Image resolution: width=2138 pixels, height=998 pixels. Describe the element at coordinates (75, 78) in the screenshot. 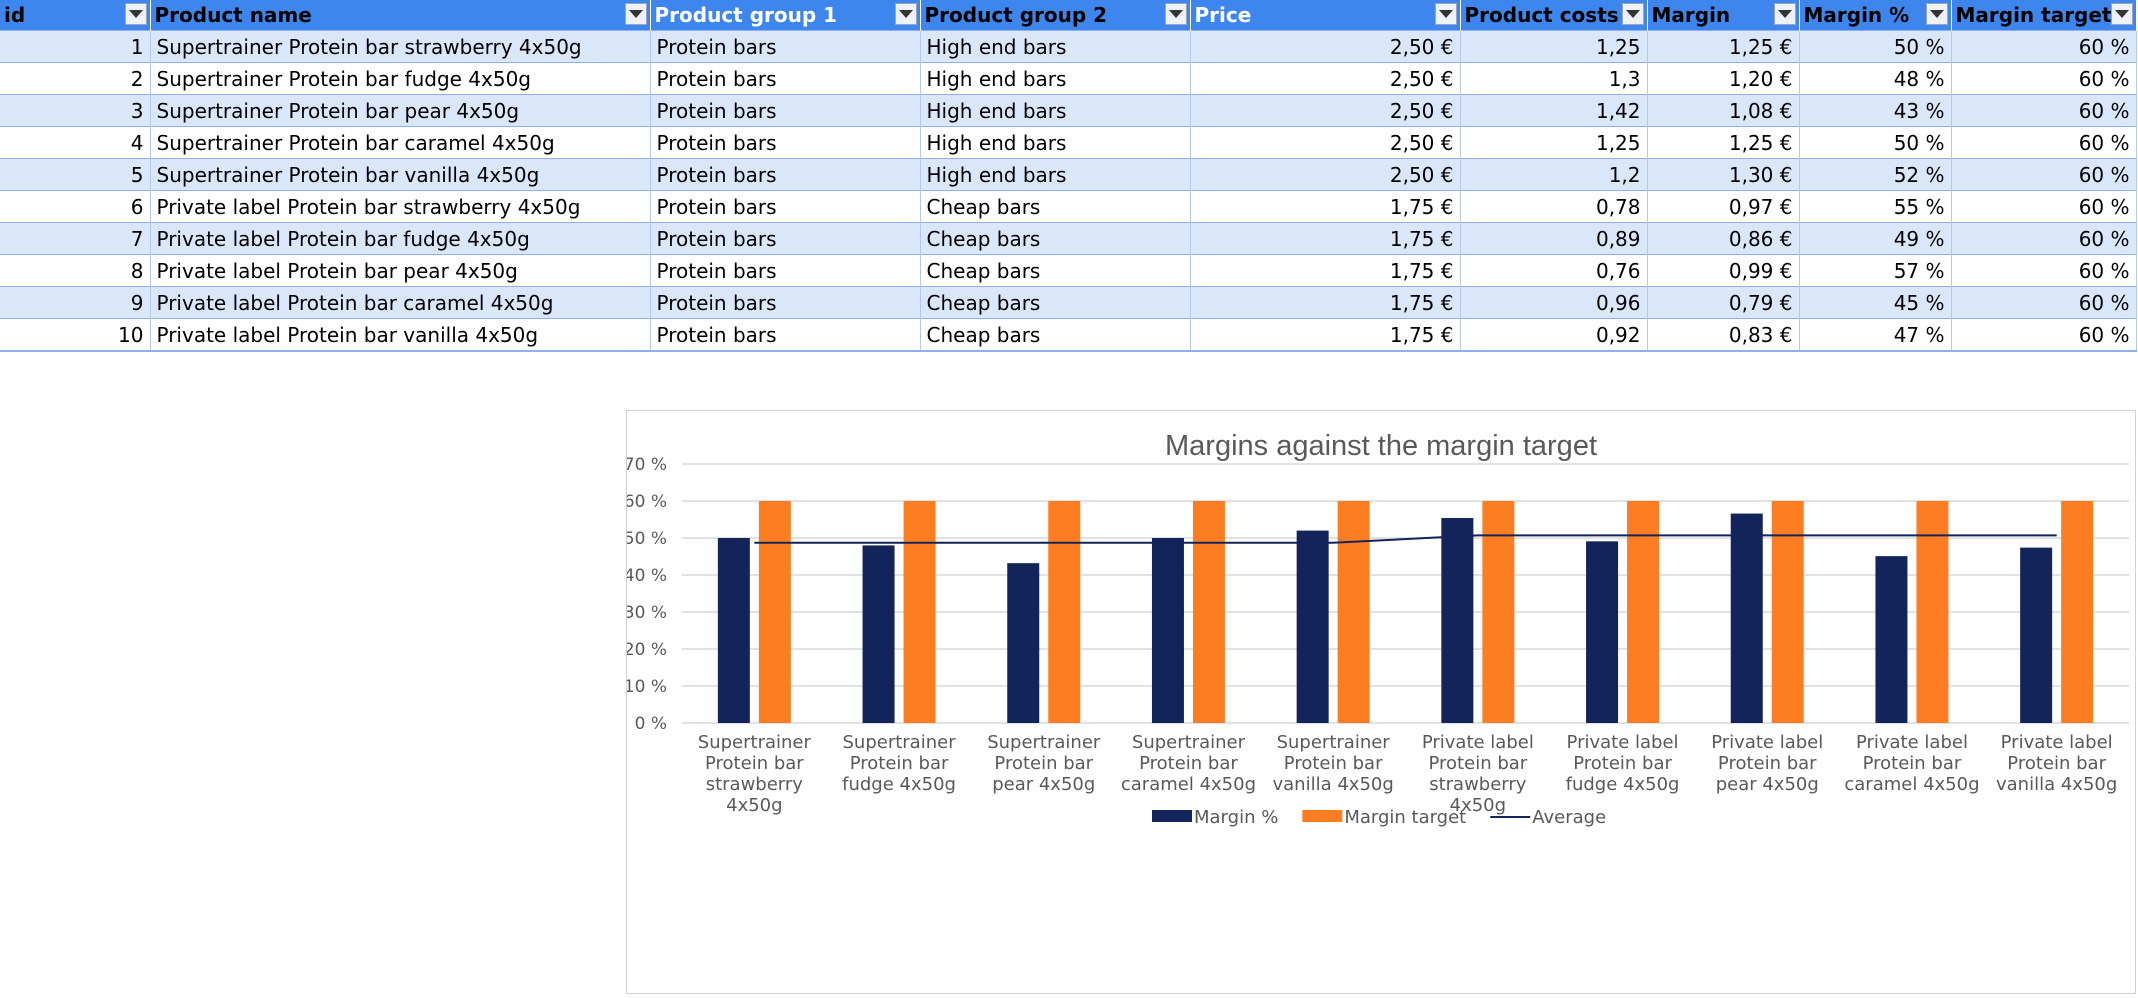

I see `cell-id: 2` at that location.